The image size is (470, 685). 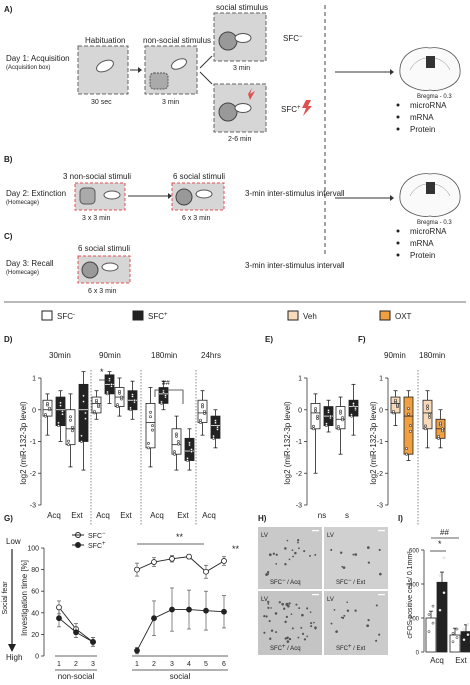 I want to click on y-tick-label: -3, so click(x=380, y=506).